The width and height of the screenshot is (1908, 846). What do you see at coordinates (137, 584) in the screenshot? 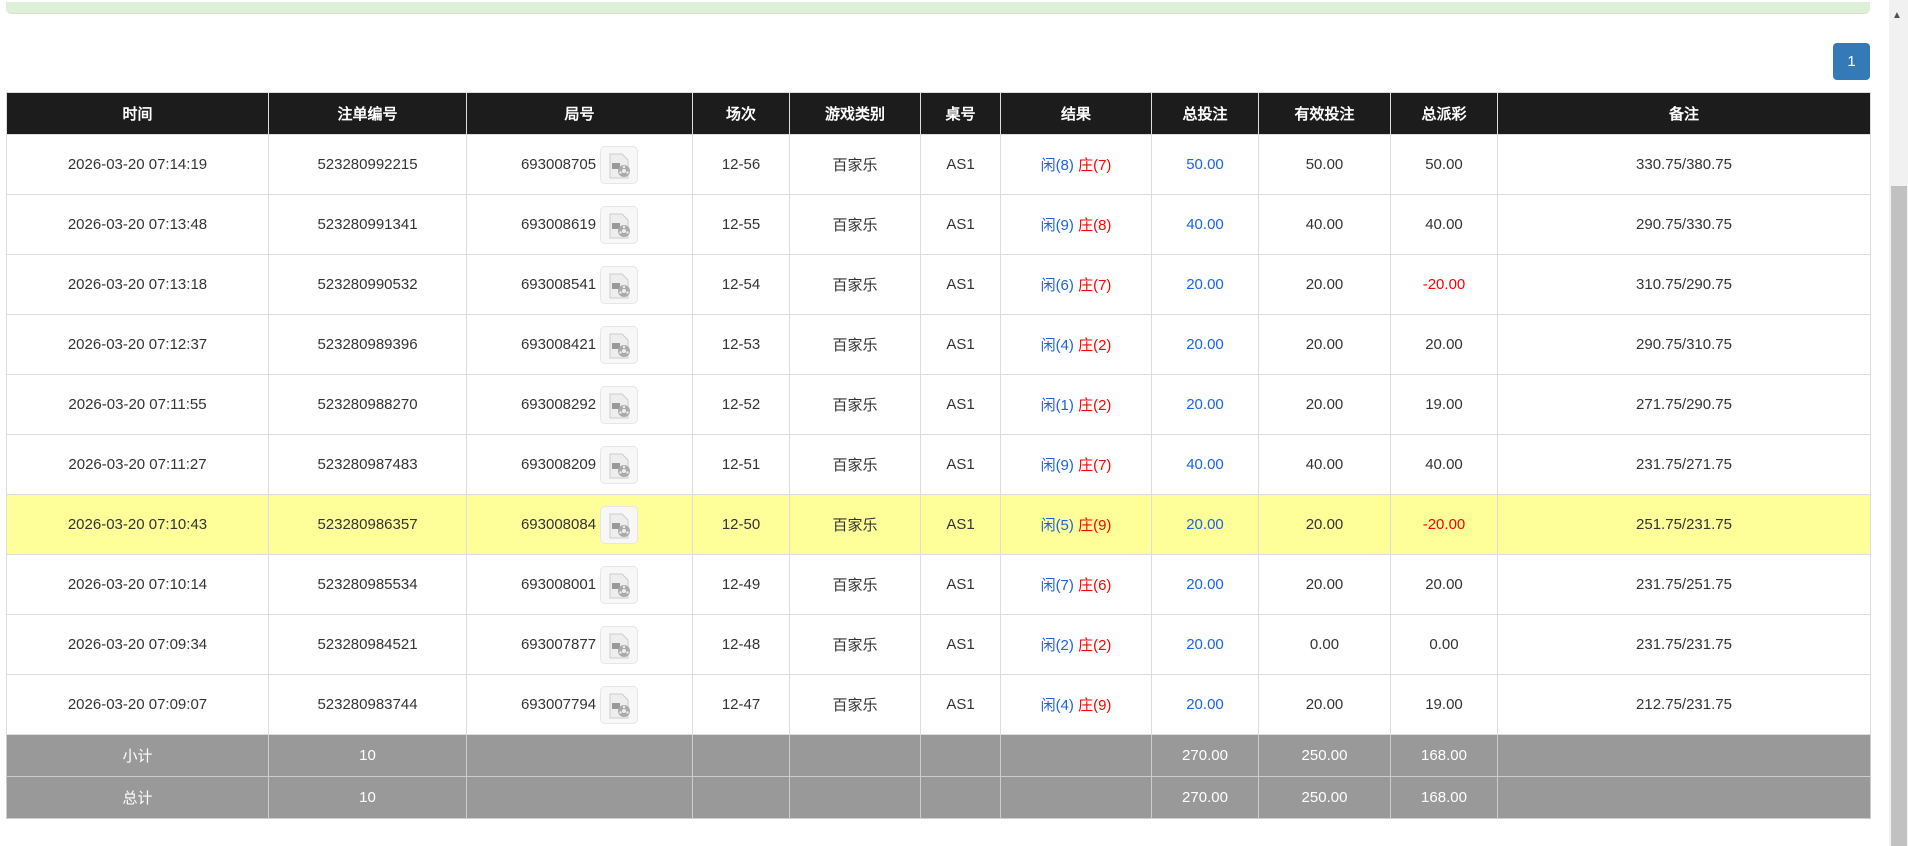
I see `time-cell: 2026-03-20 07:10:14` at bounding box center [137, 584].